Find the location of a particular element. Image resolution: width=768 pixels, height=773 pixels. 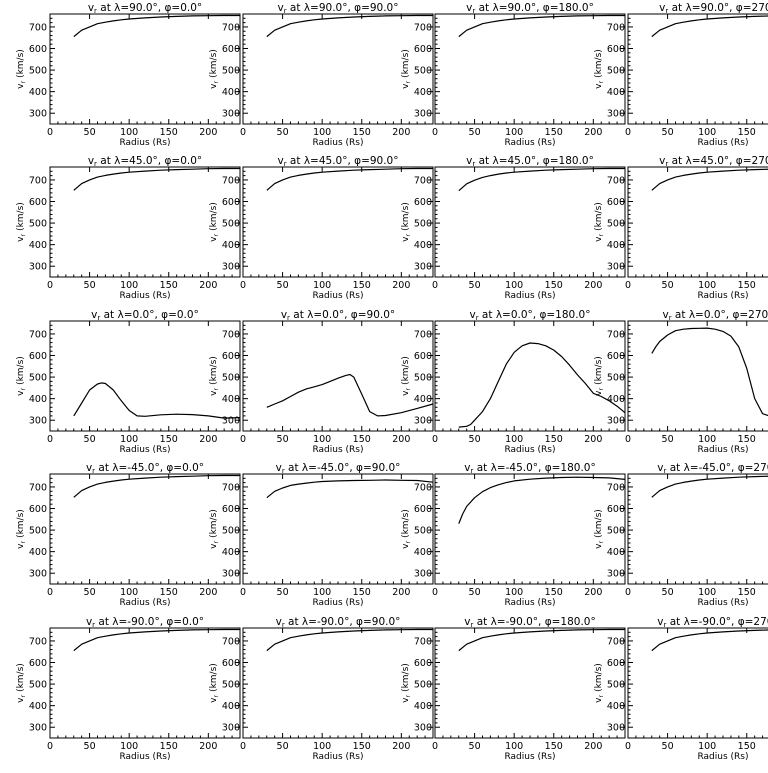

plot-frame is located at coordinates (697, 683).